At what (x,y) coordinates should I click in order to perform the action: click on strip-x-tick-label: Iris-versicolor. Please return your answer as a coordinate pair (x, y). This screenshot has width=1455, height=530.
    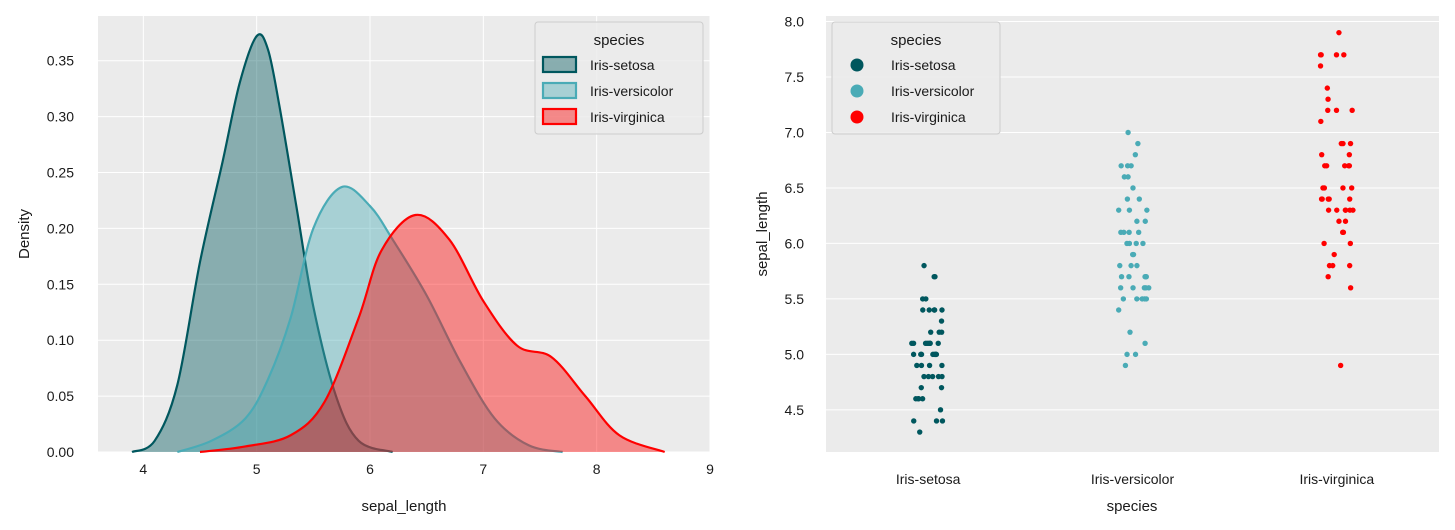
    Looking at the image, I should click on (1133, 479).